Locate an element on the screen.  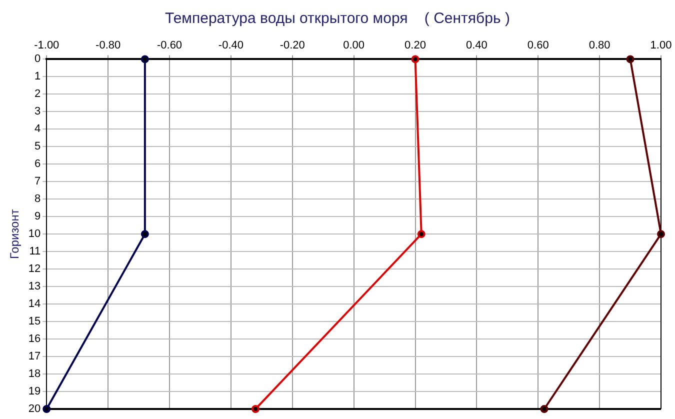
x-tick-label: 0.60 is located at coordinates (538, 46).